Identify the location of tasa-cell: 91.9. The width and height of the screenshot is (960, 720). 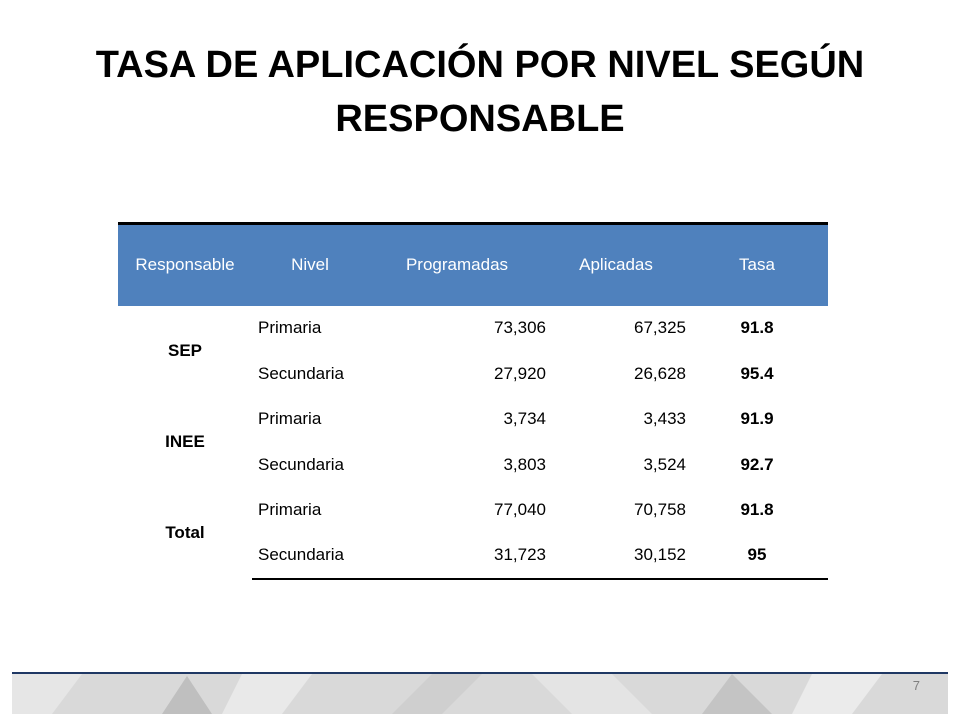
(757, 419).